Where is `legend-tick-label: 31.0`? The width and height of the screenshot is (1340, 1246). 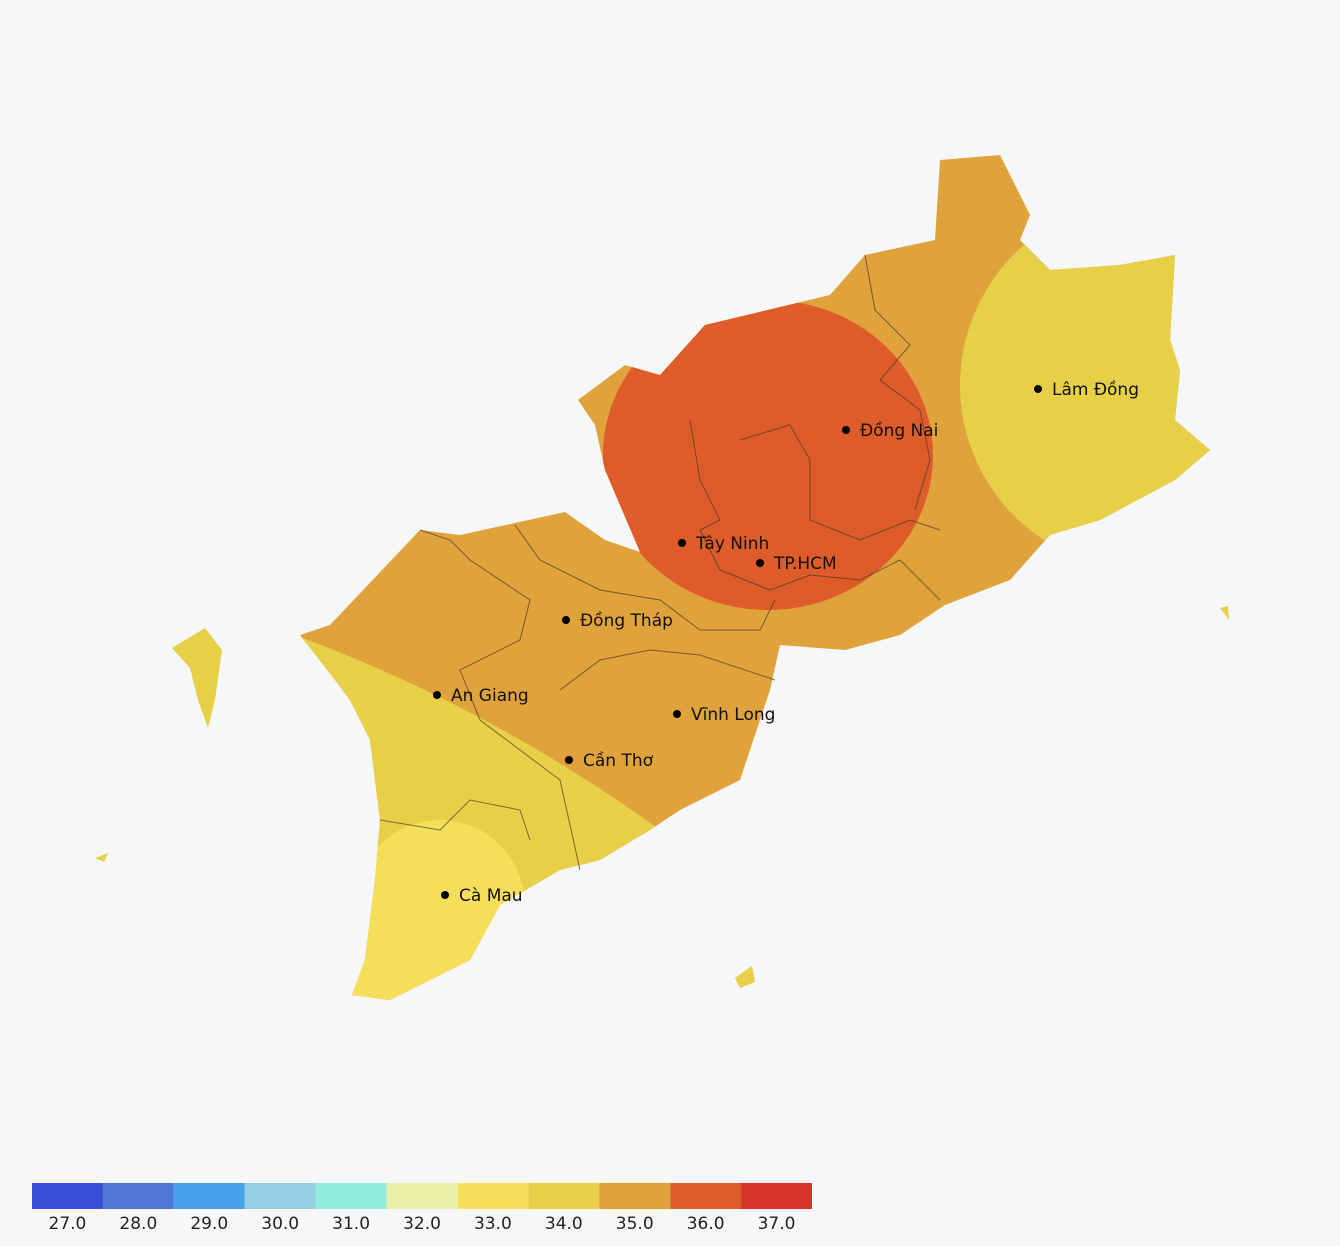 legend-tick-label: 31.0 is located at coordinates (351, 1224).